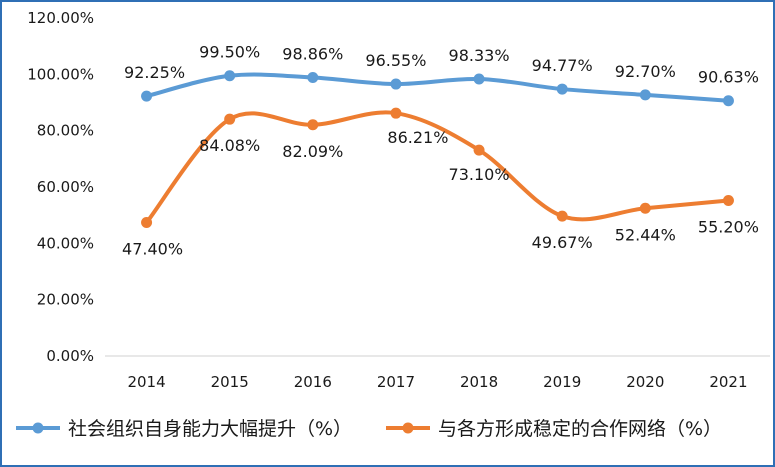 The width and height of the screenshot is (775, 467). I want to click on series-1-data-label: 99.50%, so click(229, 52).